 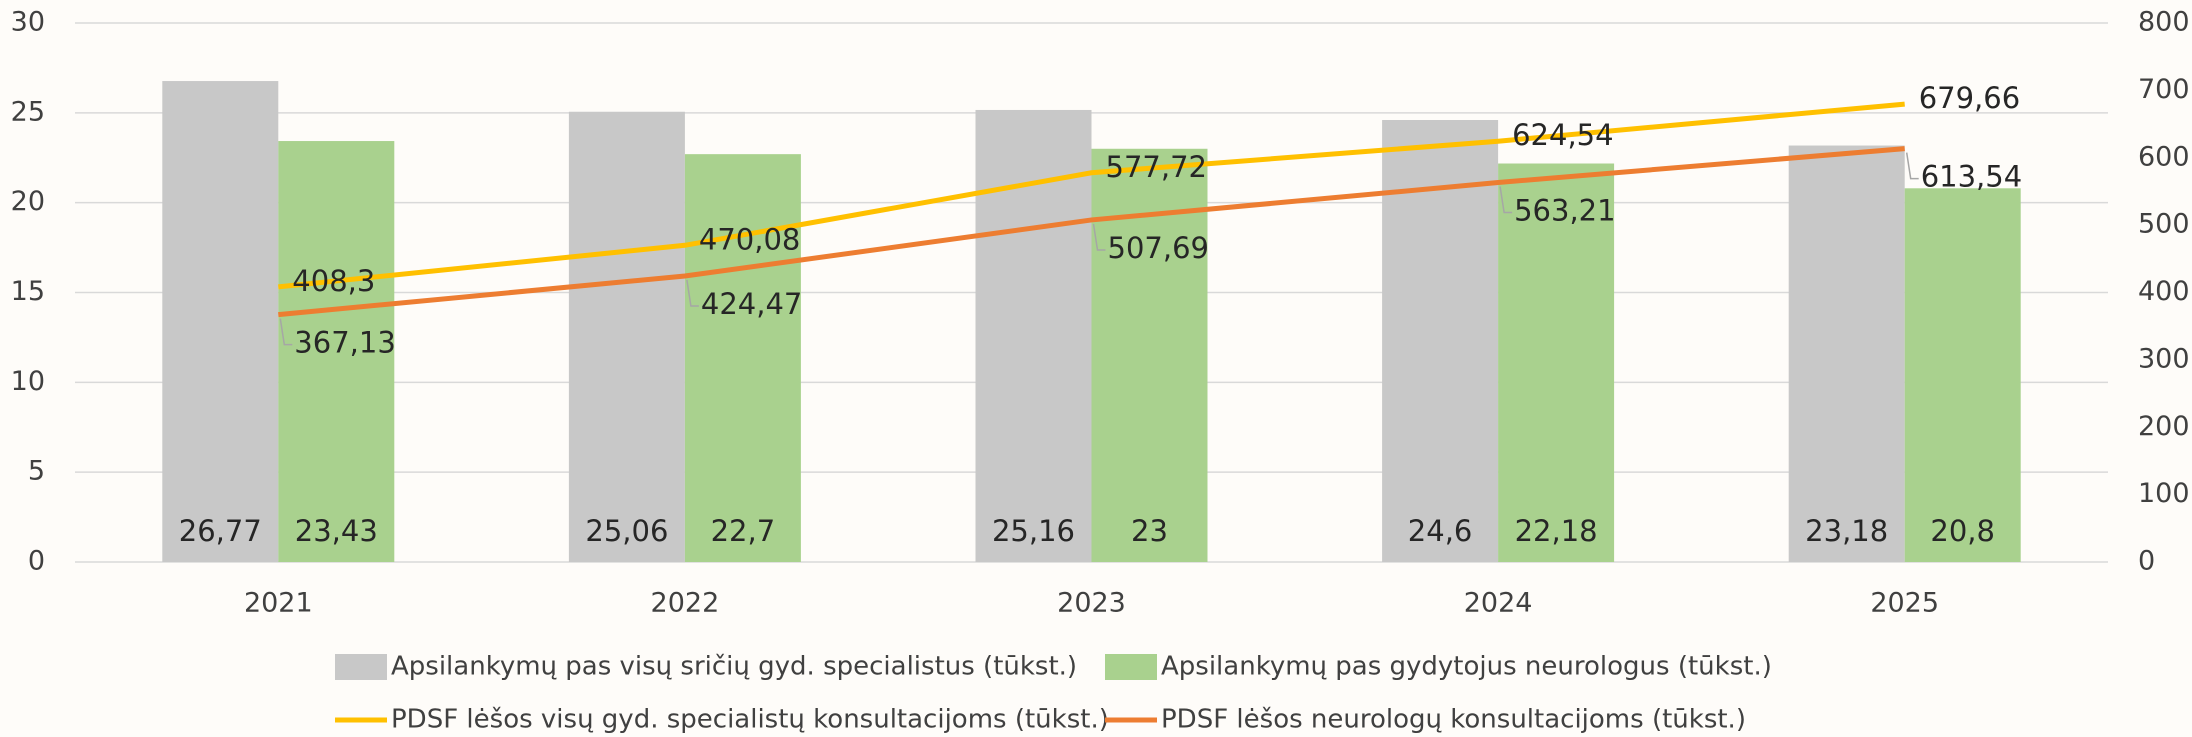 What do you see at coordinates (1033, 531) in the screenshot?
I see `bar-value-label: 25,16` at bounding box center [1033, 531].